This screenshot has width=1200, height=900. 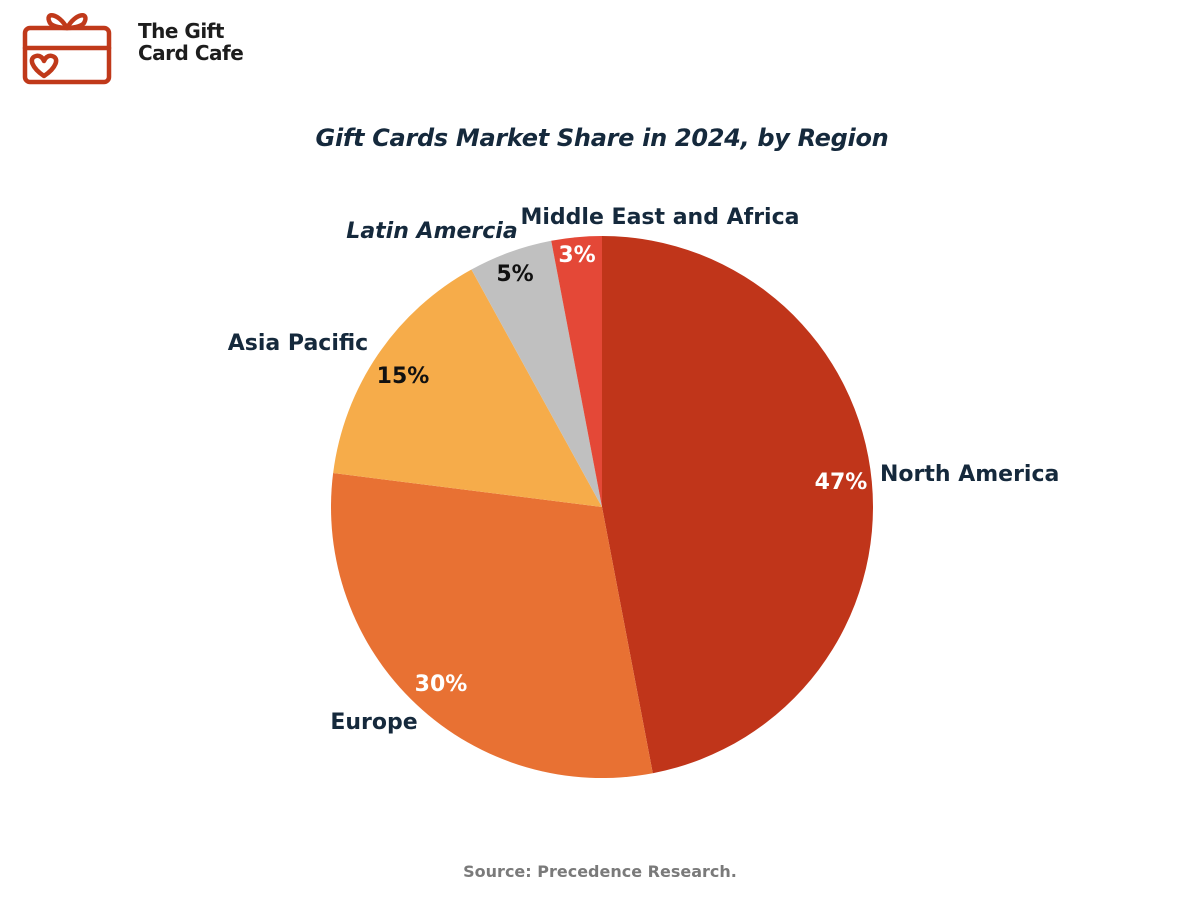 I want to click on pie-slice-europe, so click(x=492, y=625).